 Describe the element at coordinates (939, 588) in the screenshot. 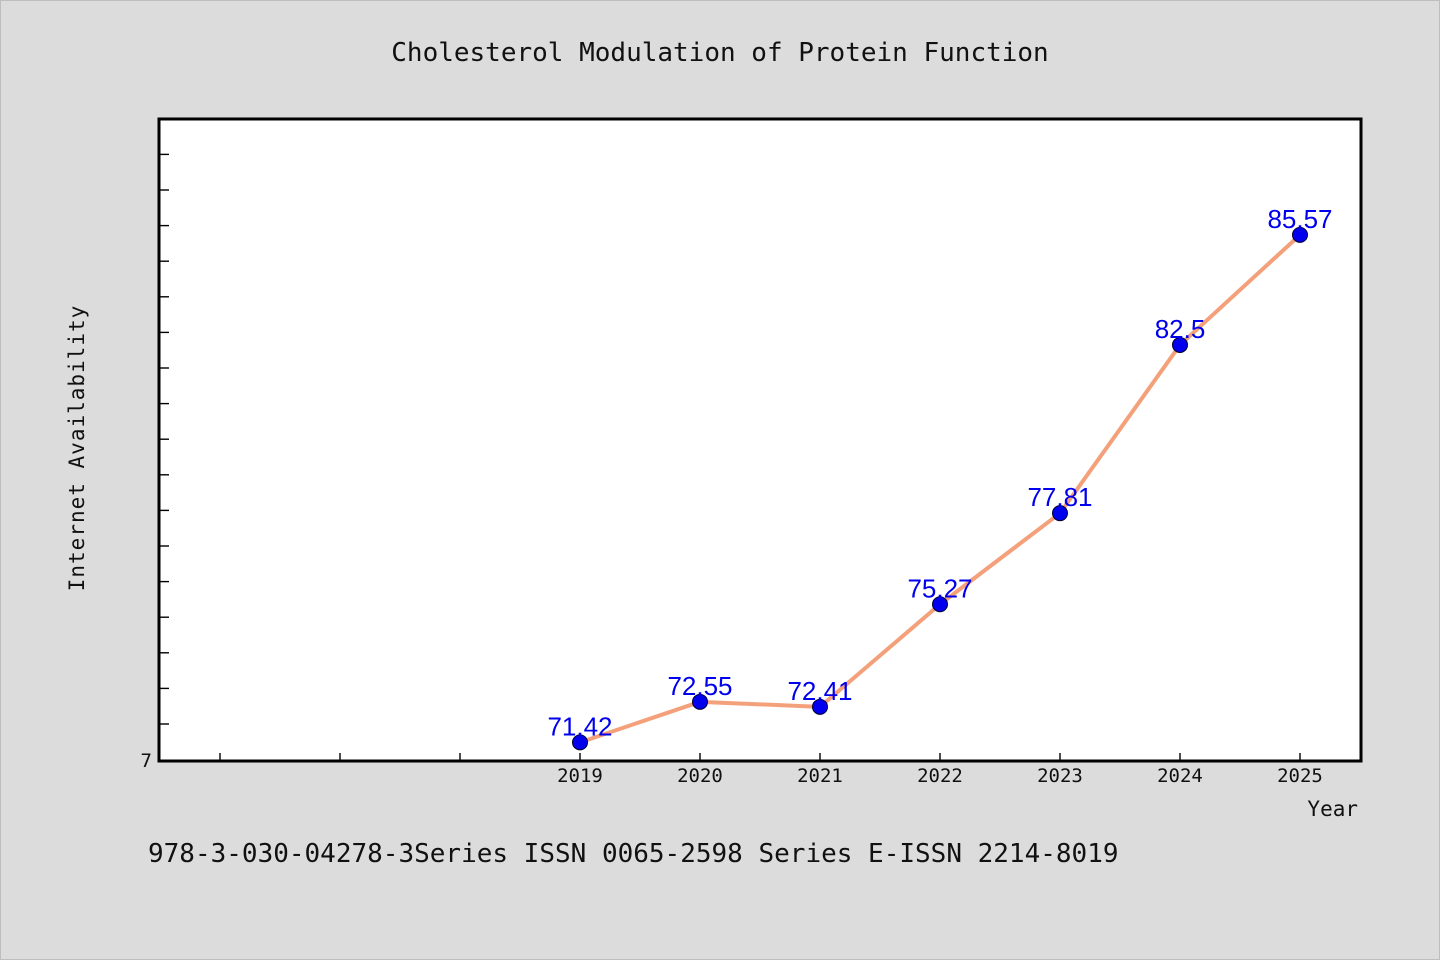

I see `data-label: 75.27` at that location.